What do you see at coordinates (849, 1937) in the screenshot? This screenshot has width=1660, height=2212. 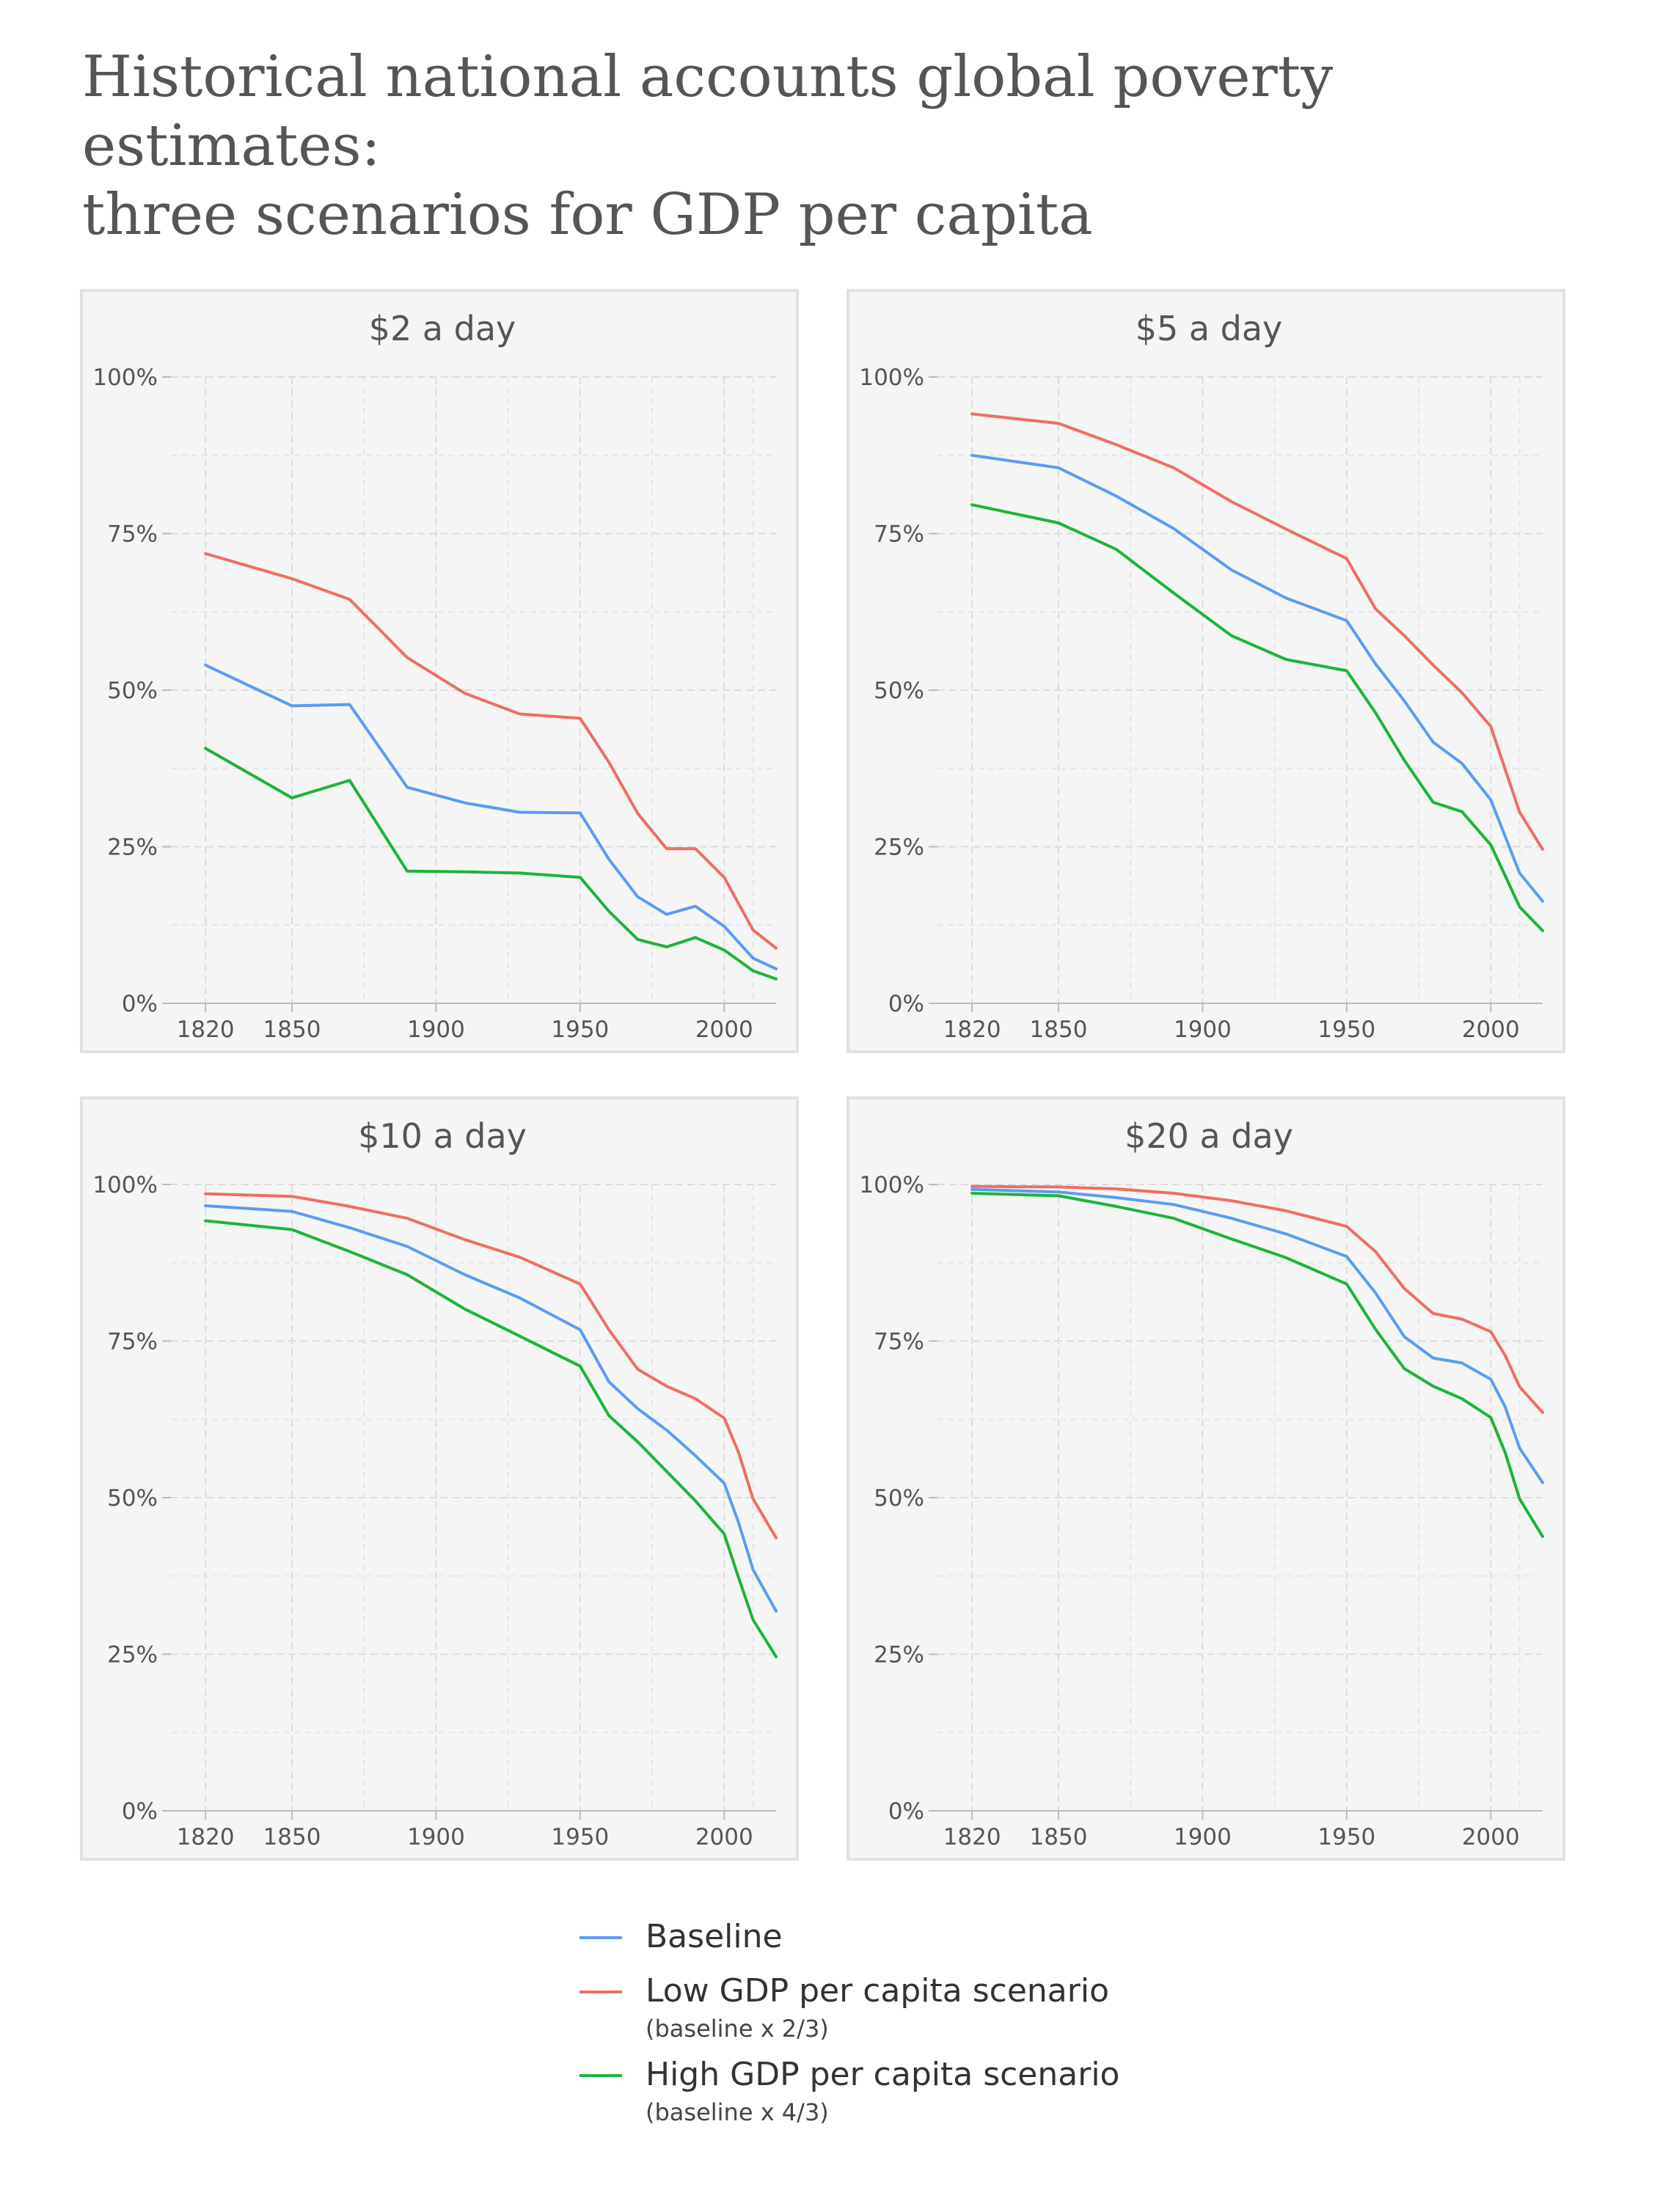 I see `legend-item-baseline: Baseline` at bounding box center [849, 1937].